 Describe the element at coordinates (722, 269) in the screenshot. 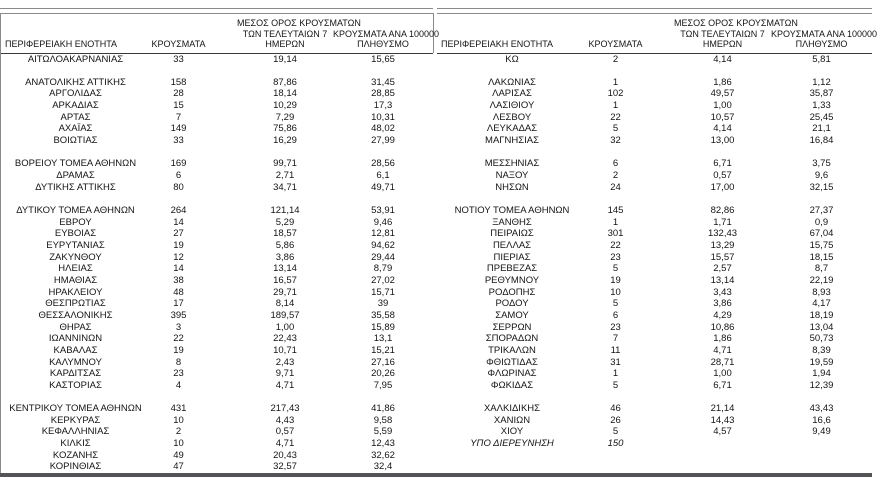

I see `avg7-cell: 2,57` at that location.